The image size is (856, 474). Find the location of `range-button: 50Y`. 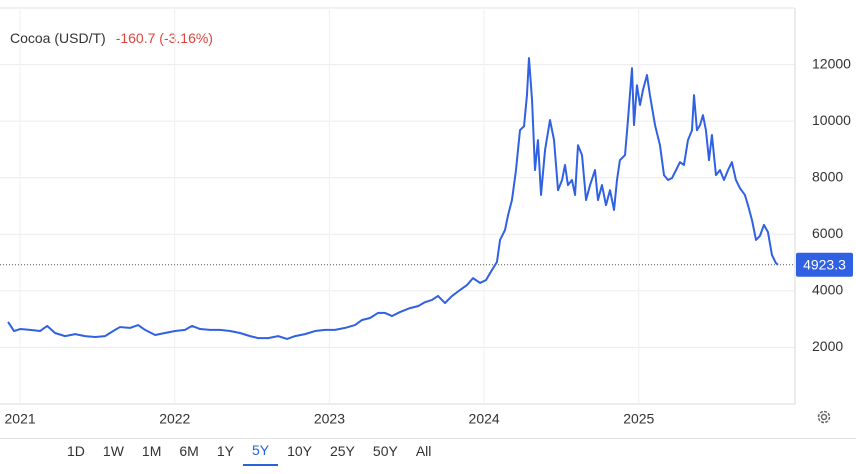

range-button: 50Y is located at coordinates (385, 451).